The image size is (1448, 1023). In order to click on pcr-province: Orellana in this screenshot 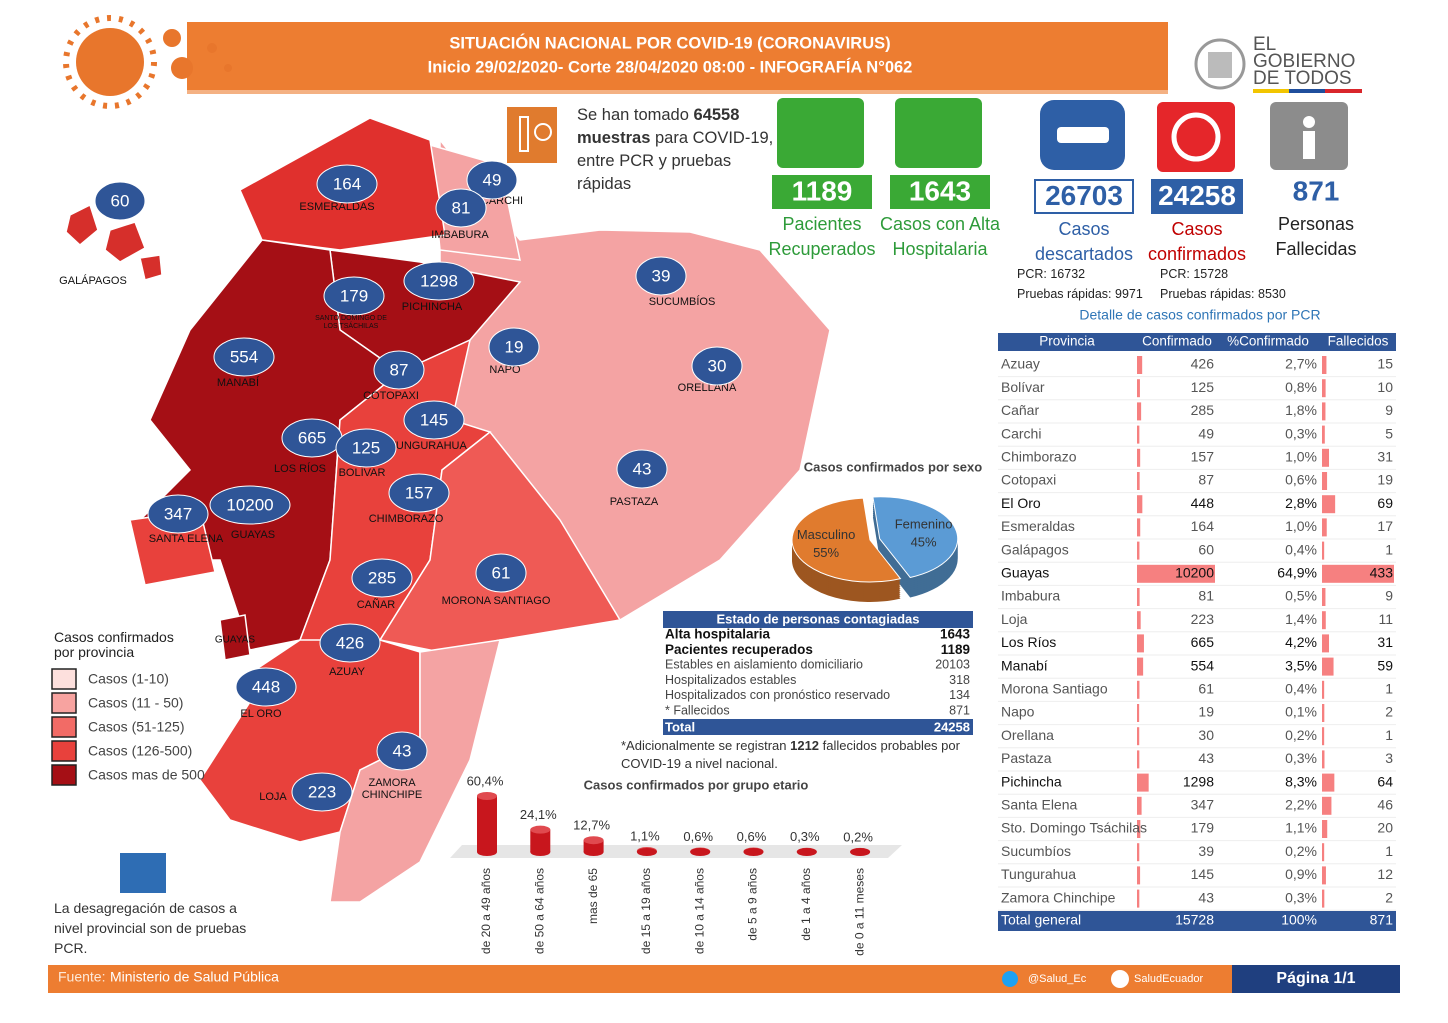, I will do `click(1027, 735)`.